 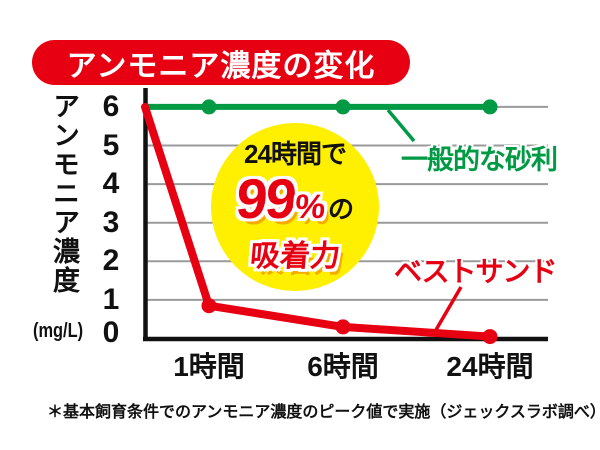 I want to click on badge-line2: 99 % の, so click(x=295, y=202).